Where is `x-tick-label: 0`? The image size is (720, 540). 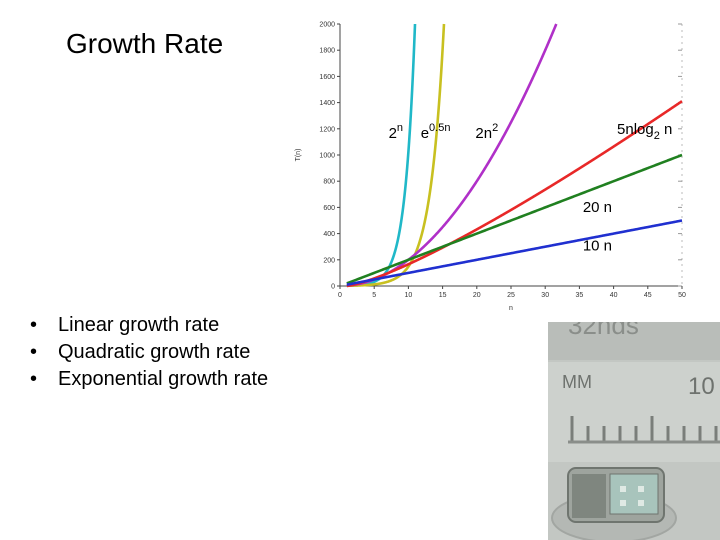 x-tick-label: 0 is located at coordinates (340, 295).